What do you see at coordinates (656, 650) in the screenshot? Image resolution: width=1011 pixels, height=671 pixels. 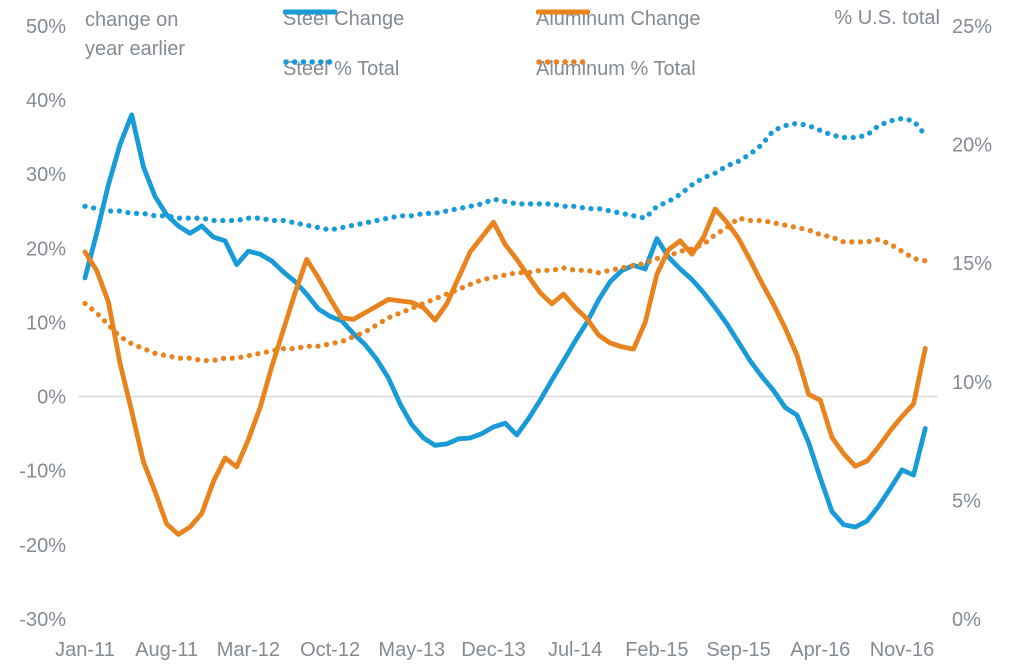 I see `x-axis-tick-label: Feb-15` at bounding box center [656, 650].